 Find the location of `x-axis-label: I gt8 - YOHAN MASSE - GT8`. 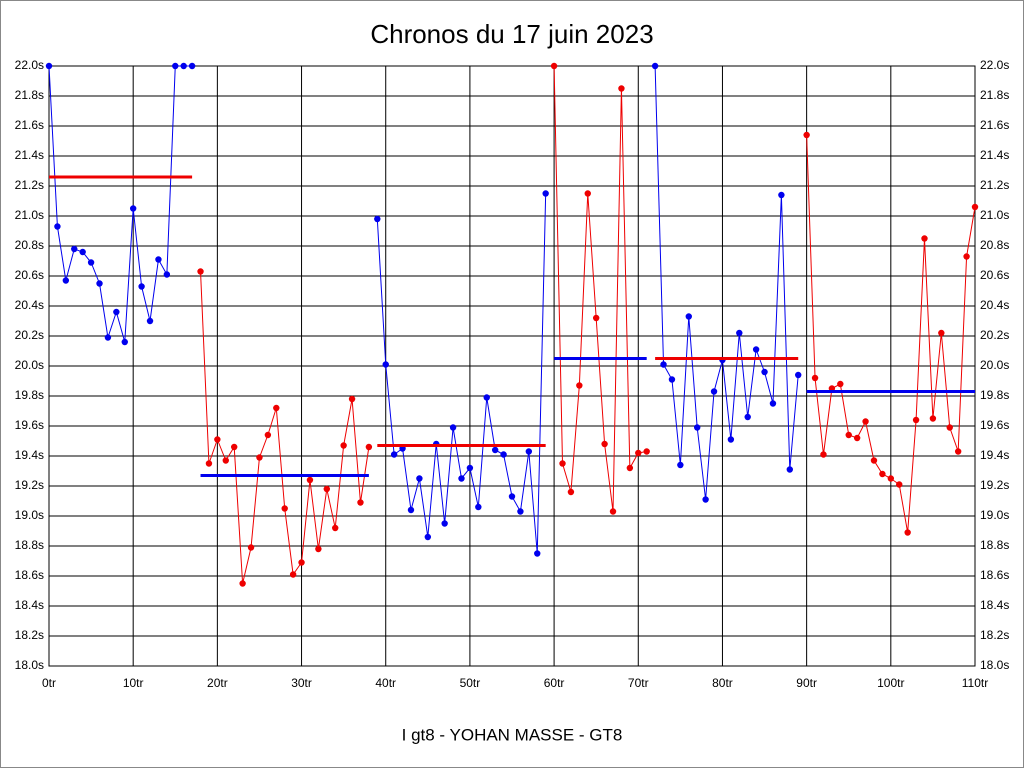

x-axis-label: I gt8 - YOHAN MASSE - GT8 is located at coordinates (512, 734).